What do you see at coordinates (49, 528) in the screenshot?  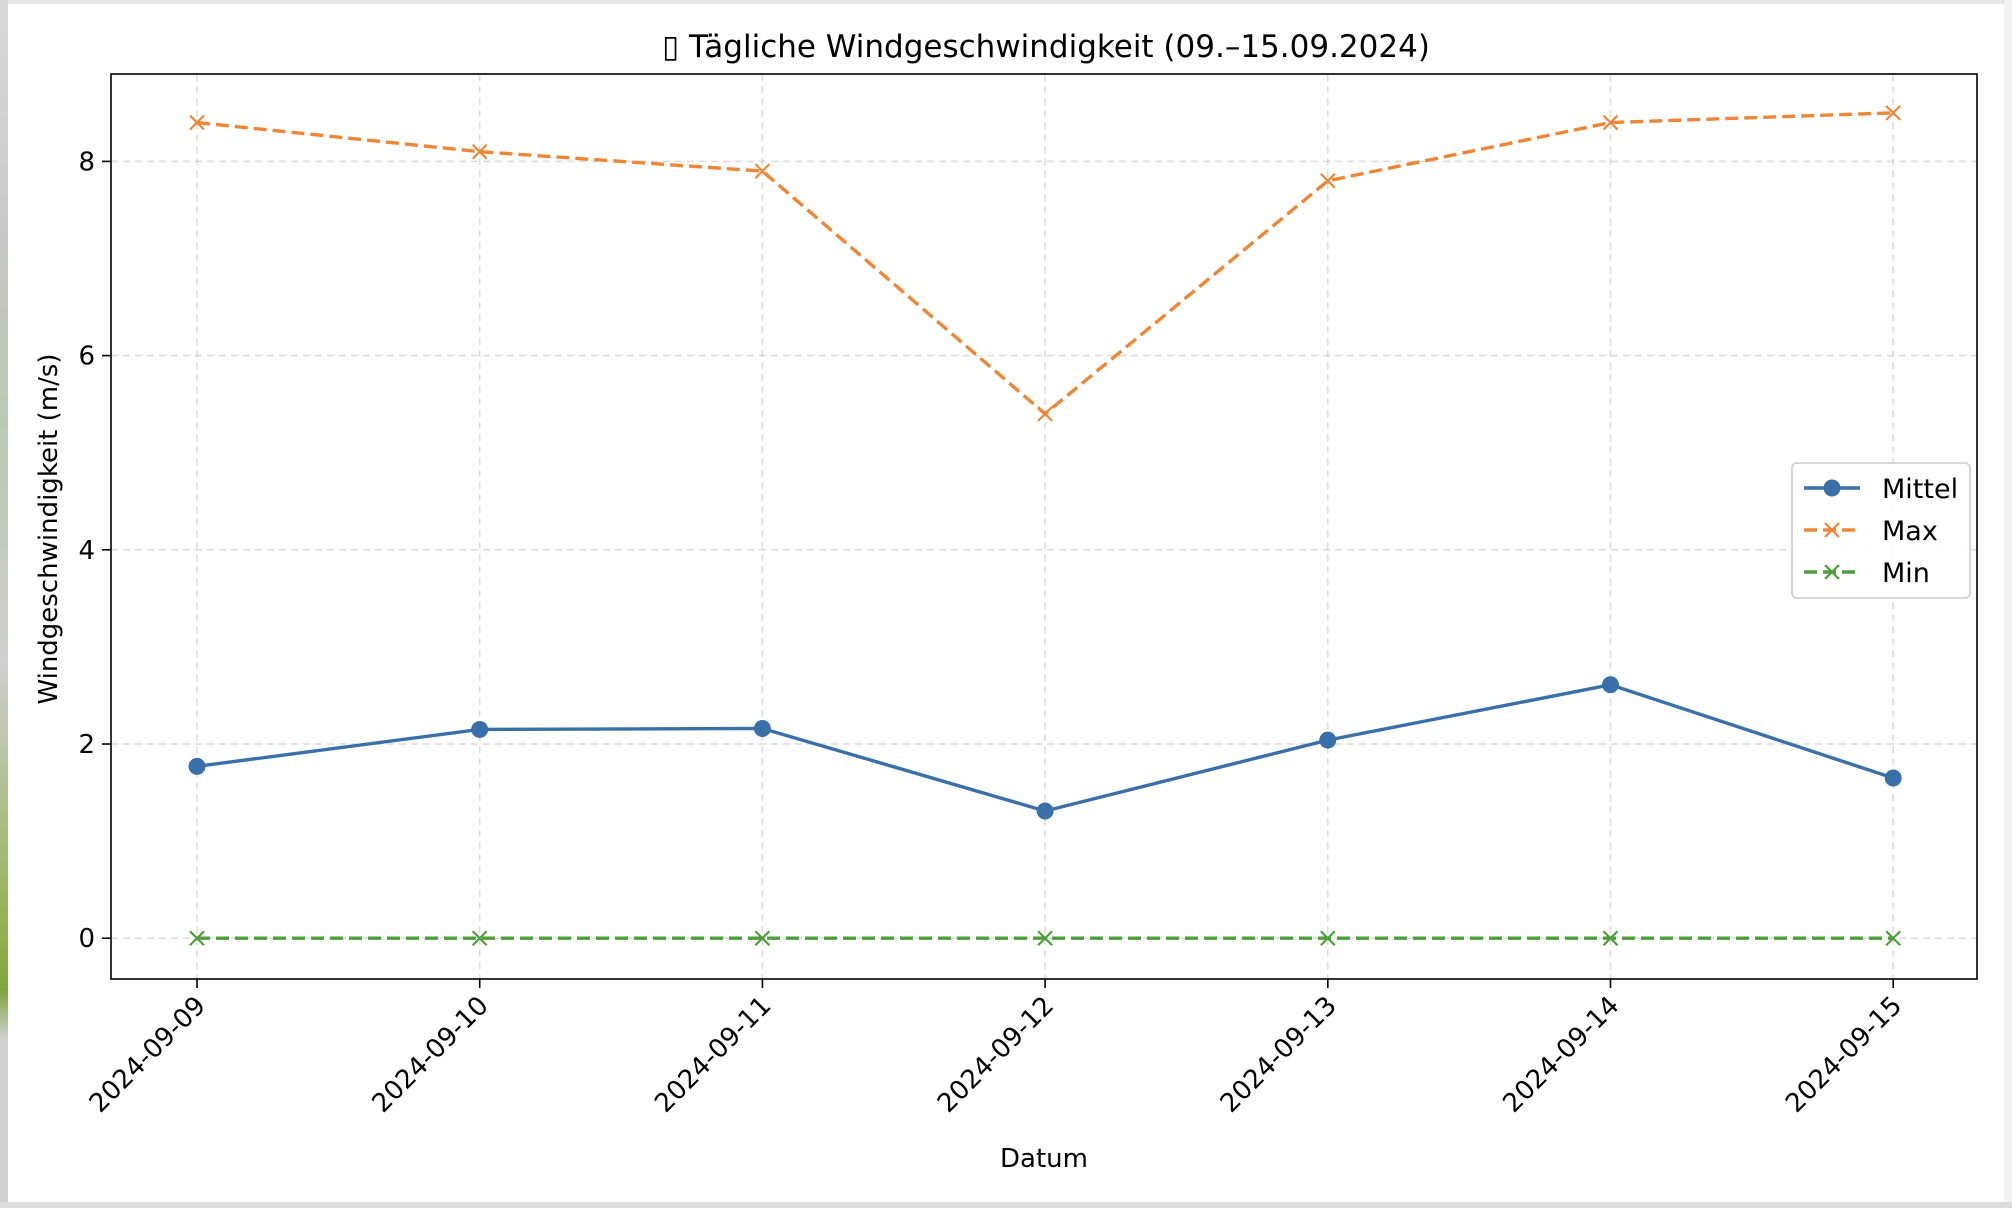 I see `y-axis-label: Windgeschwindigkeit (m/s)` at bounding box center [49, 528].